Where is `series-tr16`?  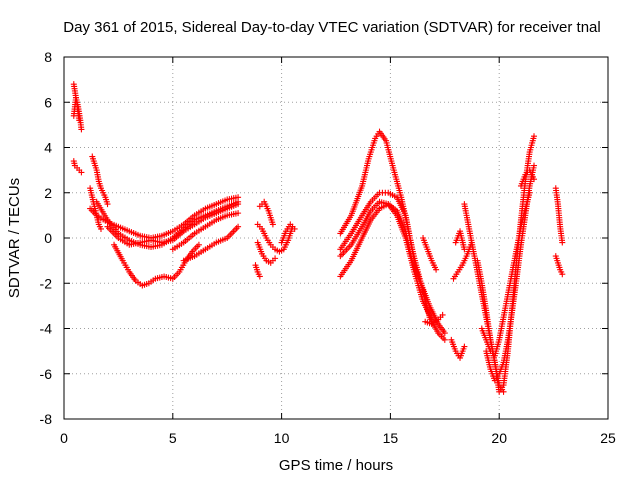 series-tr16 is located at coordinates (288, 233).